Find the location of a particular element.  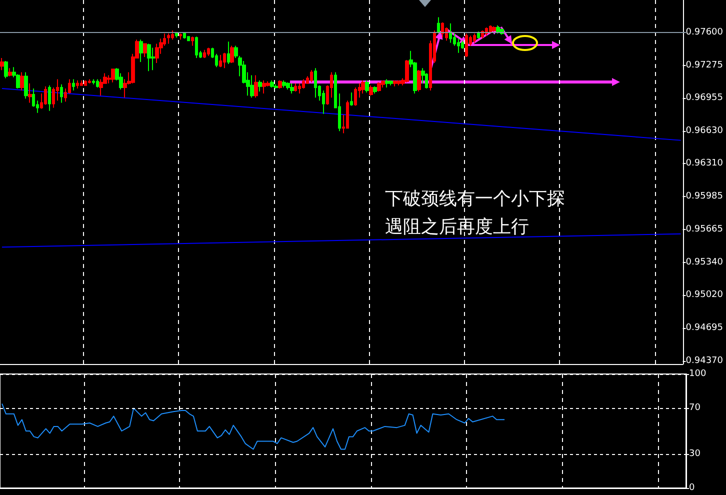

y-tick-label: 30 is located at coordinates (695, 453).